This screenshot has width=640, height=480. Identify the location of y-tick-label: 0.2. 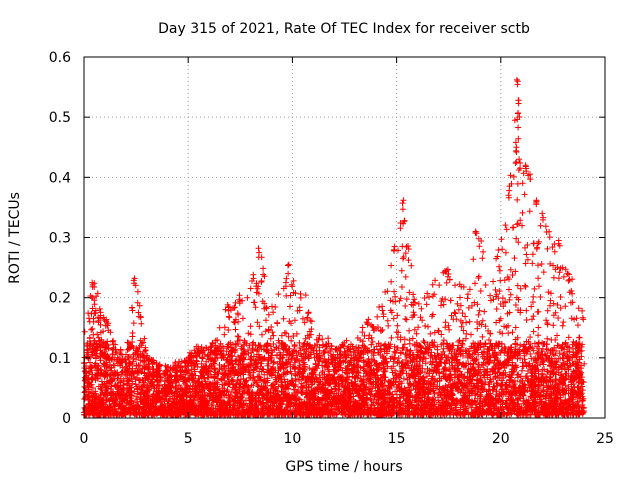
(60, 299).